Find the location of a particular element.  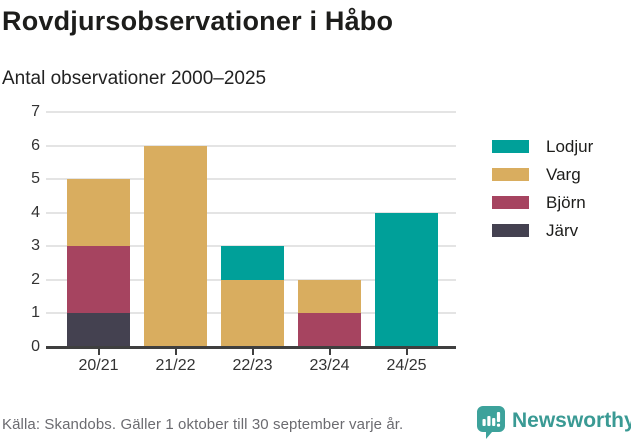

y-axis-tick-label: 3 is located at coordinates (35, 246).